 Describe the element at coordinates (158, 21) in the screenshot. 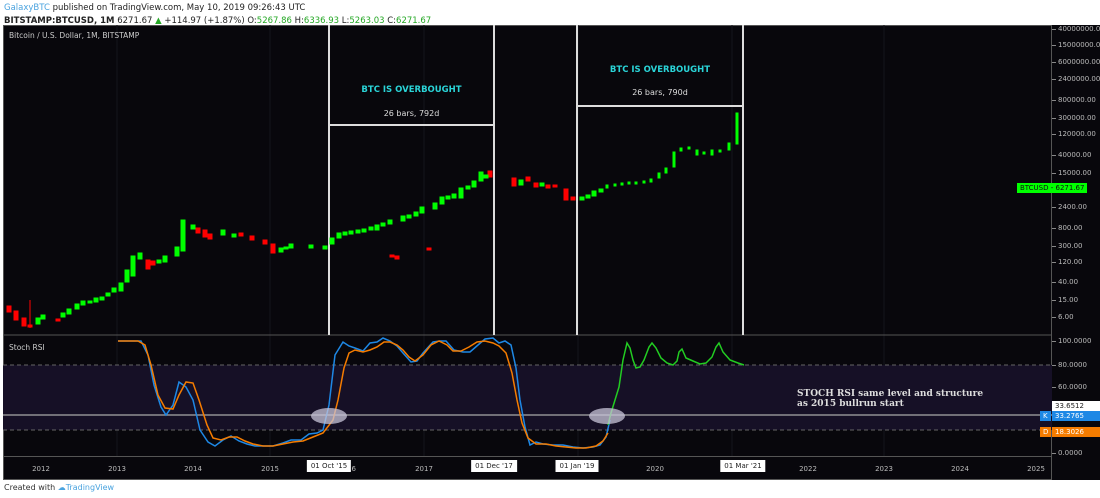

I see `up-arrow-icon: ▲` at that location.